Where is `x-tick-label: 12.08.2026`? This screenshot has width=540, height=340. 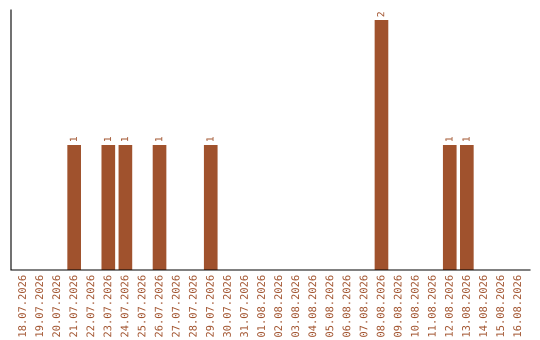 x-tick-label: 12.08.2026 is located at coordinates (448, 306).